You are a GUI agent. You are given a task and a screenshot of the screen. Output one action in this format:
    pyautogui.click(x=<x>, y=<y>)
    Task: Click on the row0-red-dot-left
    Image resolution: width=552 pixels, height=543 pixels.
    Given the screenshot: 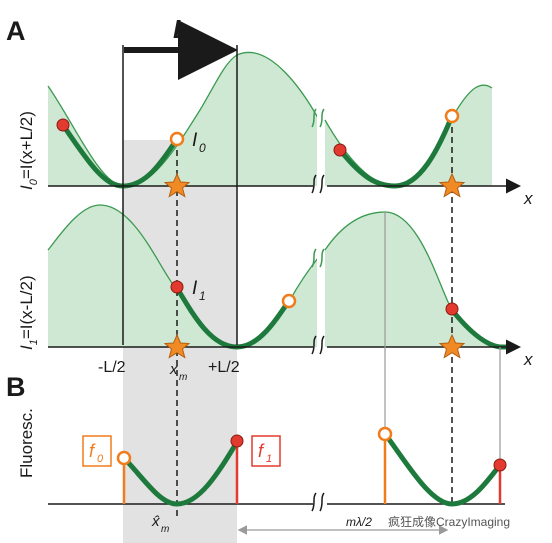 What is the action you would take?
    pyautogui.click(x=63, y=125)
    